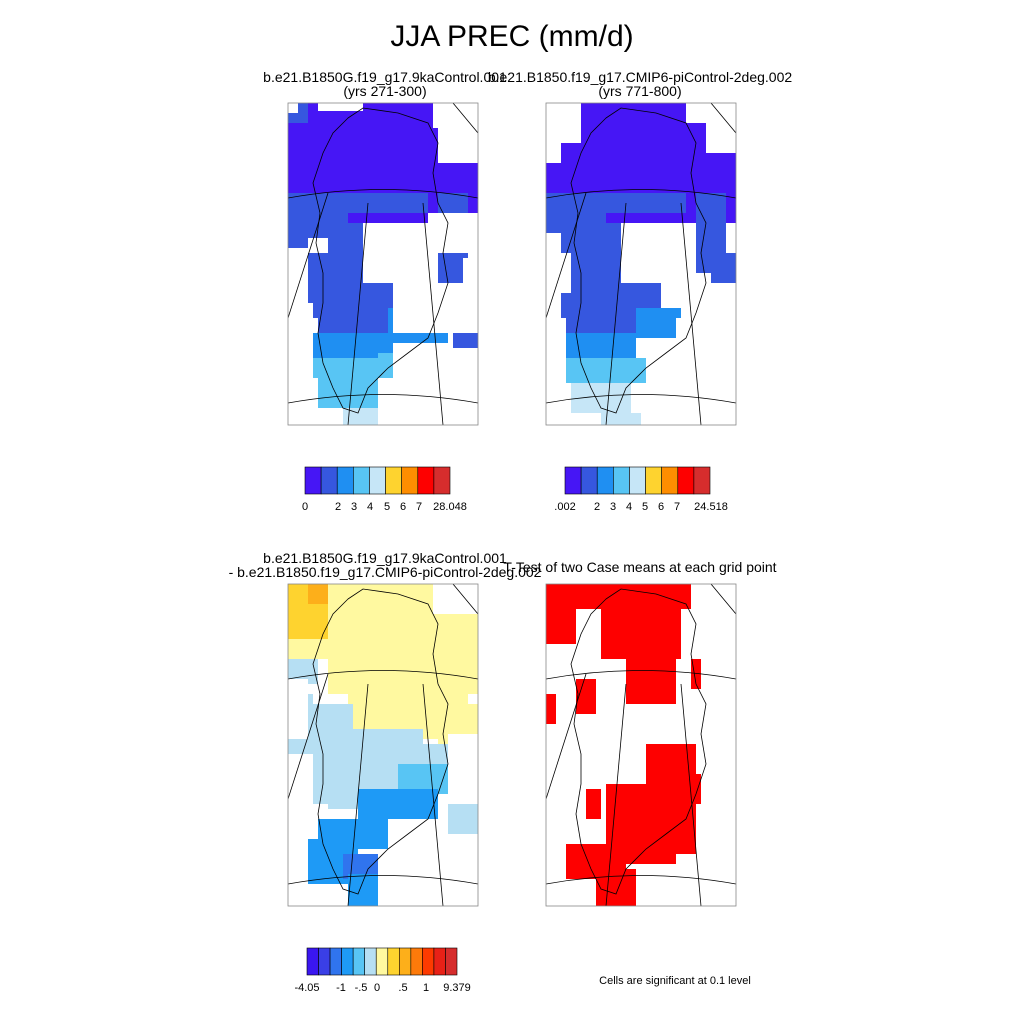 The image size is (1024, 1024). What do you see at coordinates (645, 507) in the screenshot?
I see `colorbar-top-right-tick-label: 5` at bounding box center [645, 507].